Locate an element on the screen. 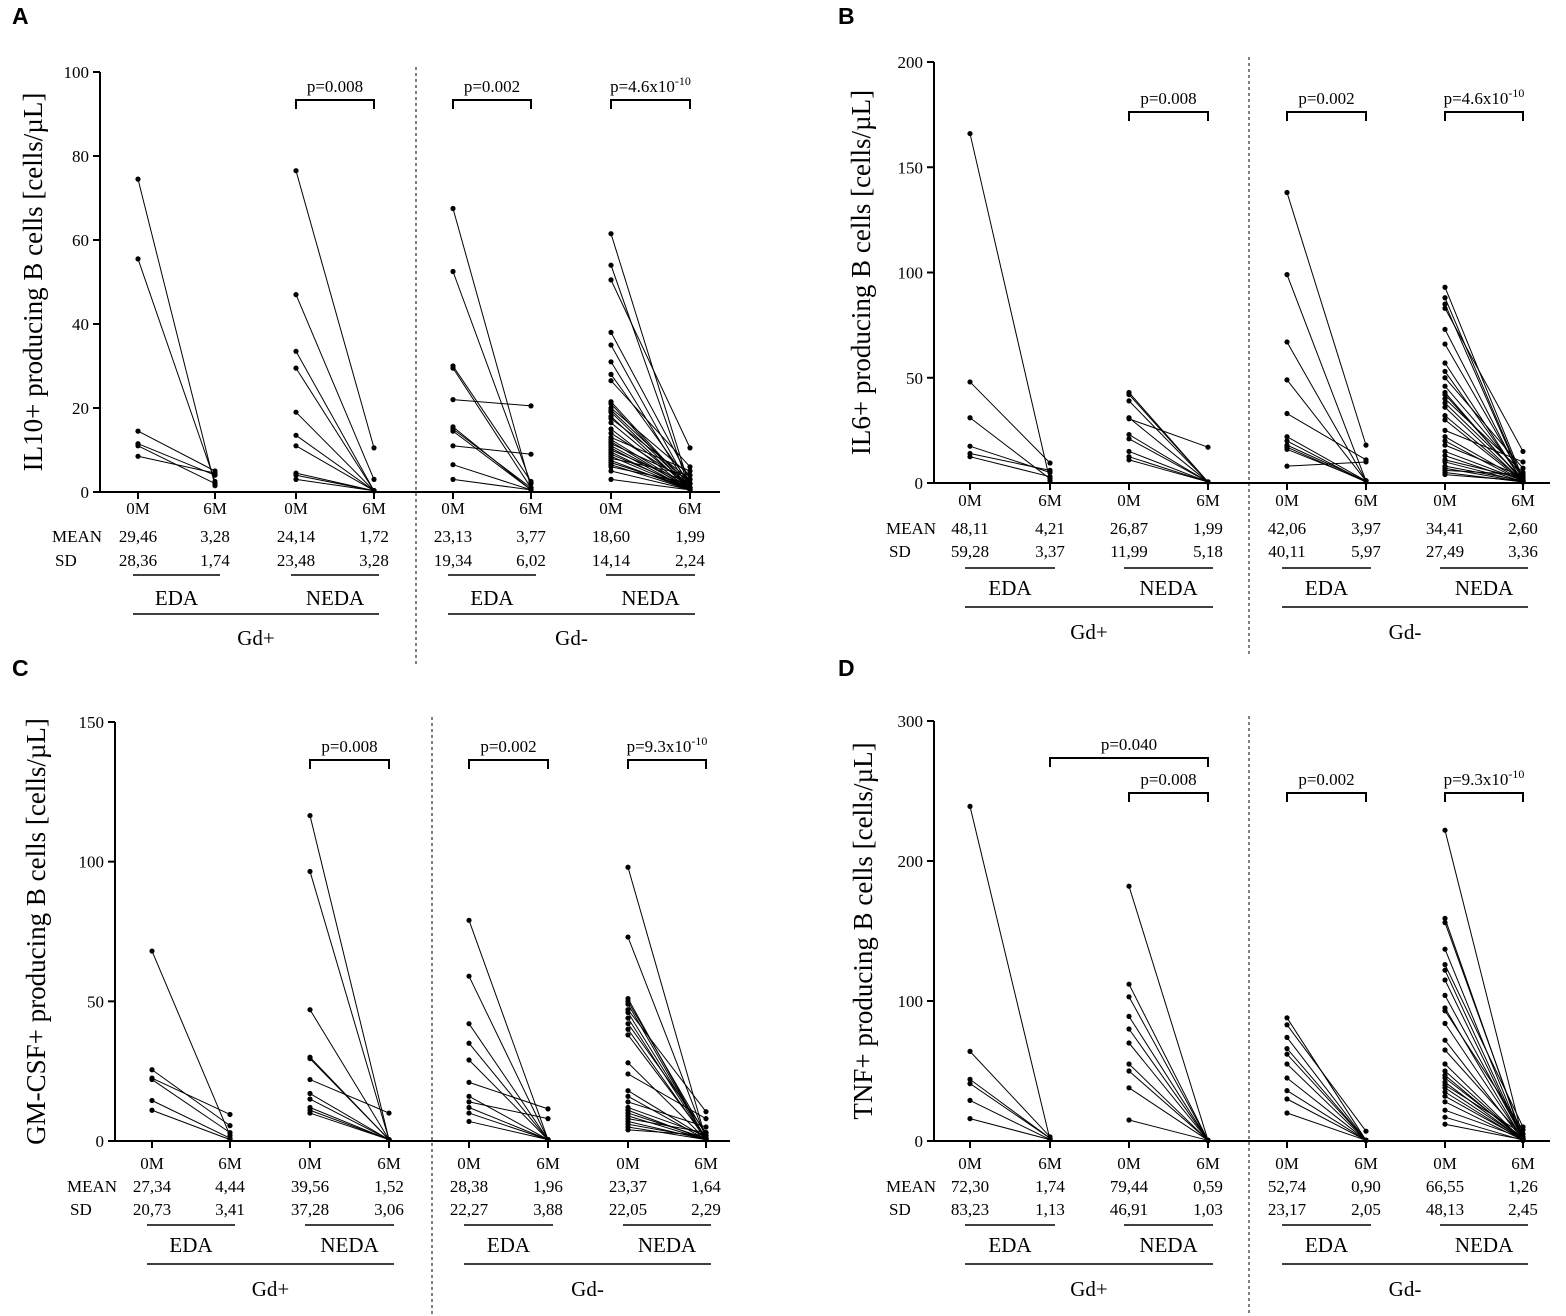 The image size is (1566, 1316). mean-value: 0,90 is located at coordinates (1366, 1186).